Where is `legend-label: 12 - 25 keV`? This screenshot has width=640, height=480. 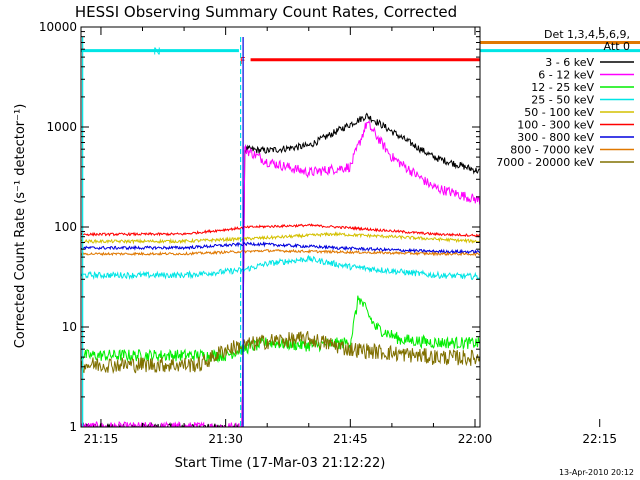
legend-label: 12 - 25 keV is located at coordinates (562, 87).